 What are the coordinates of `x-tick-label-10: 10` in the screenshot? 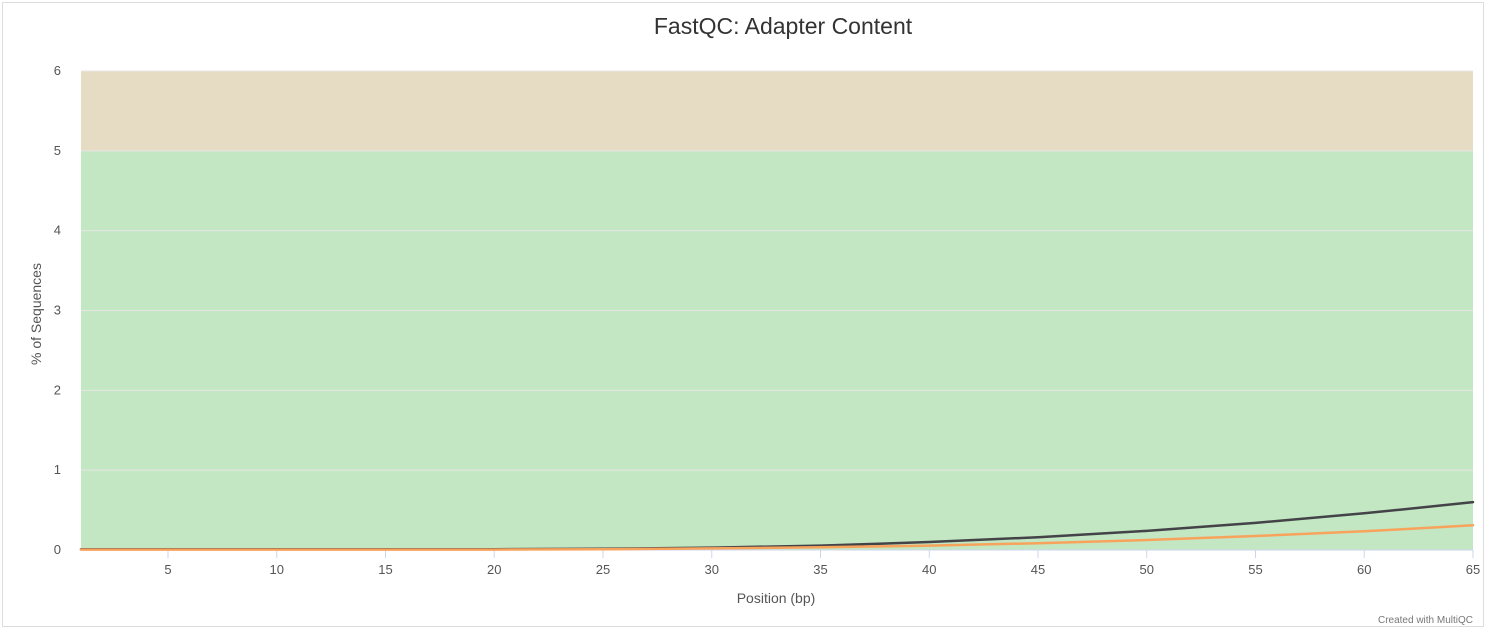 It's located at (277, 569).